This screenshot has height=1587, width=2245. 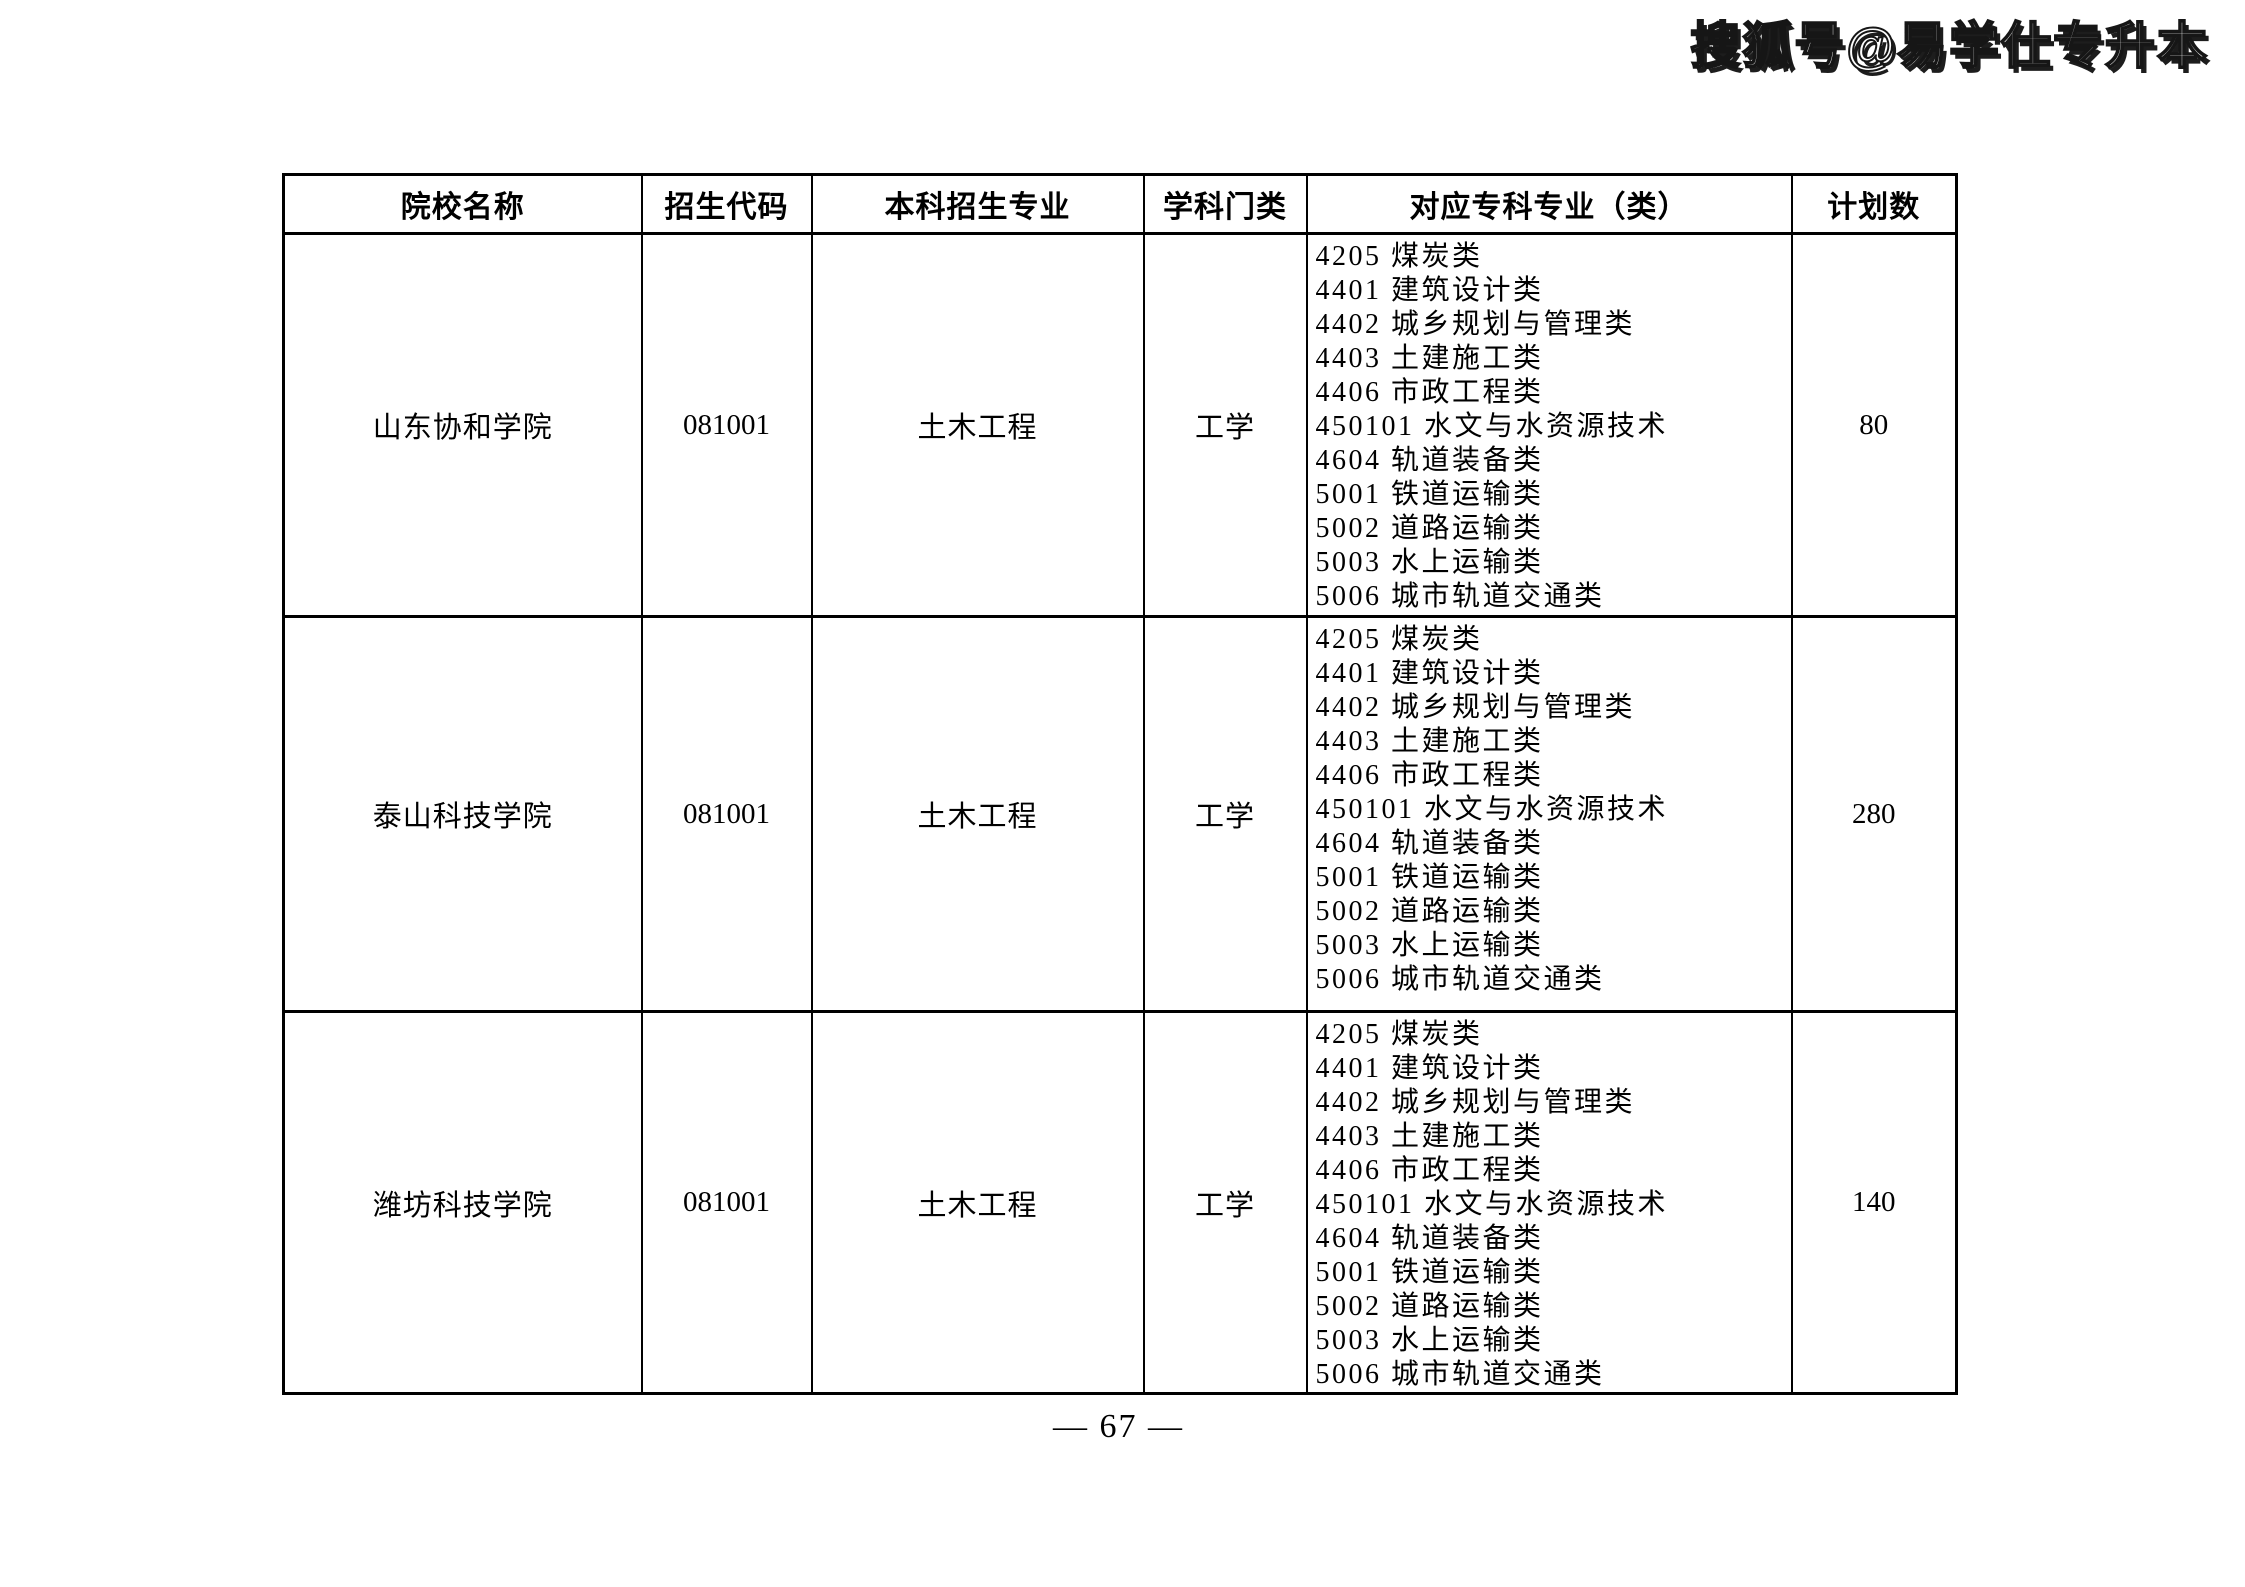 What do you see at coordinates (462, 814) in the screenshot?
I see `school-name-cell: 泰山科技学院` at bounding box center [462, 814].